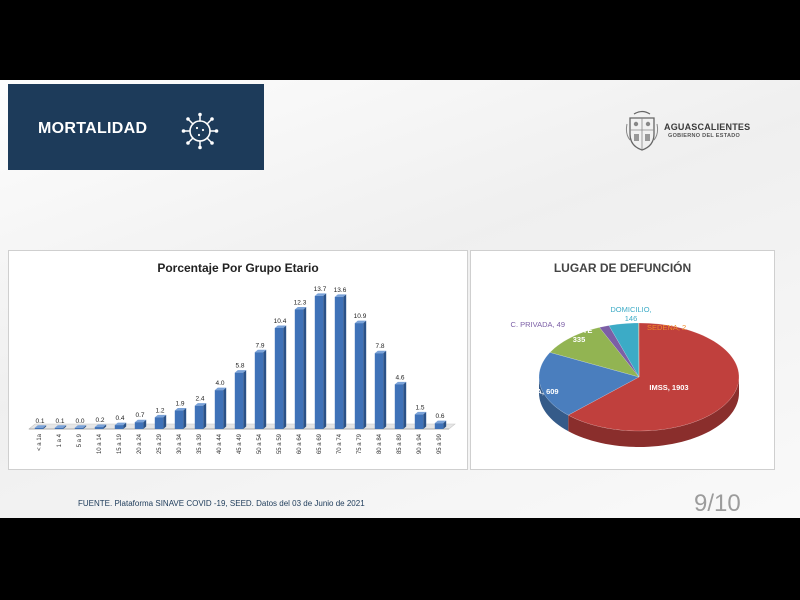  What do you see at coordinates (238, 268) in the screenshot?
I see `bar-chart-title: Porcentaje Por Grupo Etario` at bounding box center [238, 268].